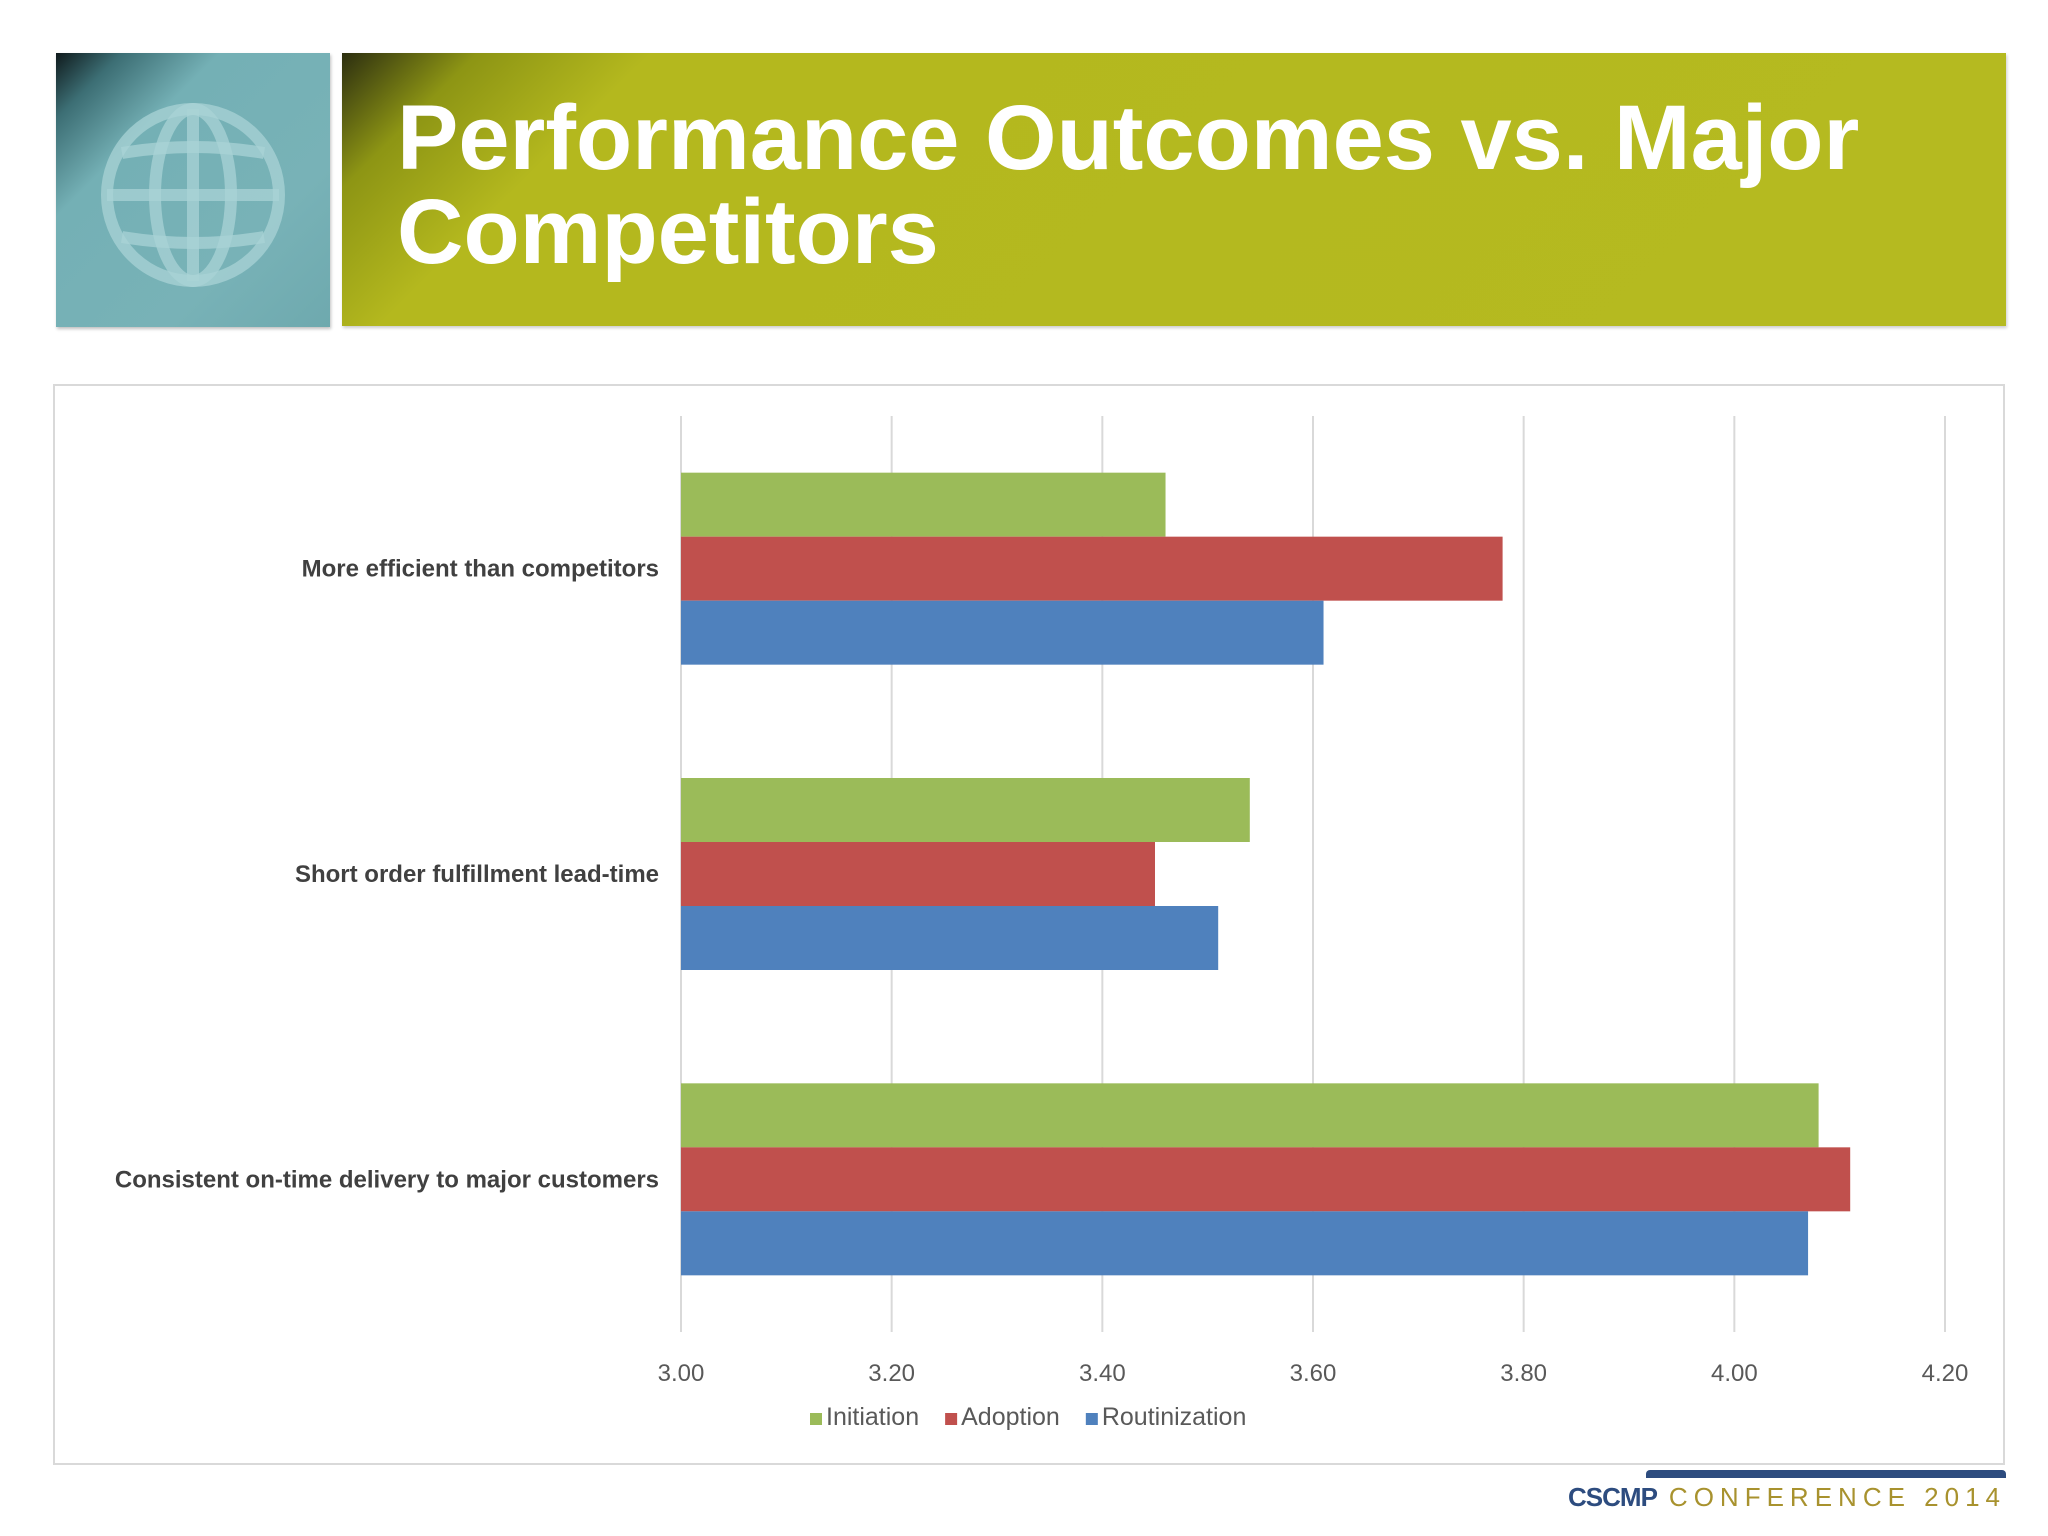 Image resolution: width=2048 pixels, height=1536 pixels. I want to click on legend-swatch-initiation, so click(816, 1419).